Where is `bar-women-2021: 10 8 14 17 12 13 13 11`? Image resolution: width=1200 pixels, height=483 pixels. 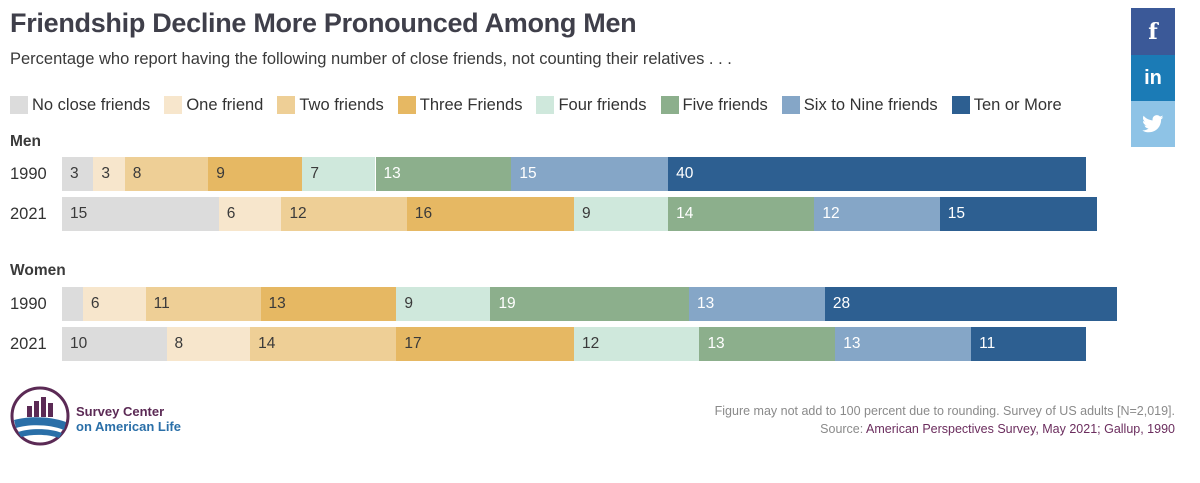
bar-women-2021: 10 8 14 17 12 13 13 11 is located at coordinates (574, 344).